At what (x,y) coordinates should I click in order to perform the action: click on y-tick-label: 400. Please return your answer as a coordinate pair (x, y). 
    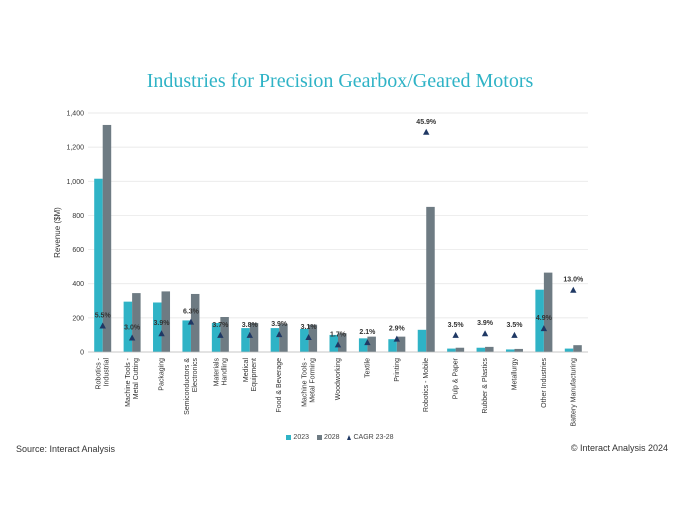
    Looking at the image, I should click on (78, 284).